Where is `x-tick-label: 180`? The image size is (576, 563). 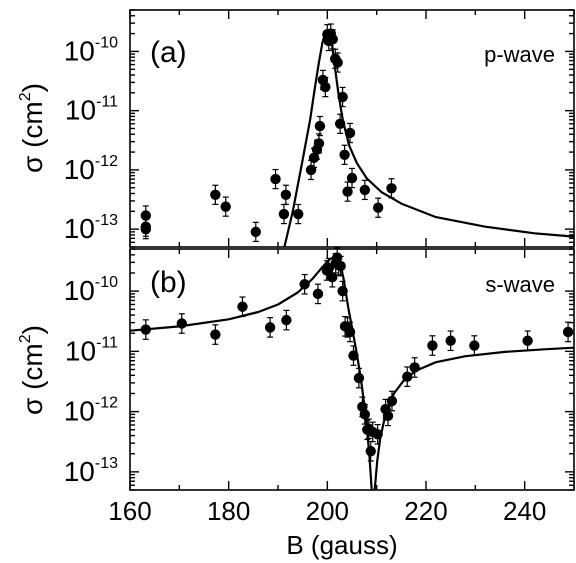 x-tick-label: 180 is located at coordinates (228, 511).